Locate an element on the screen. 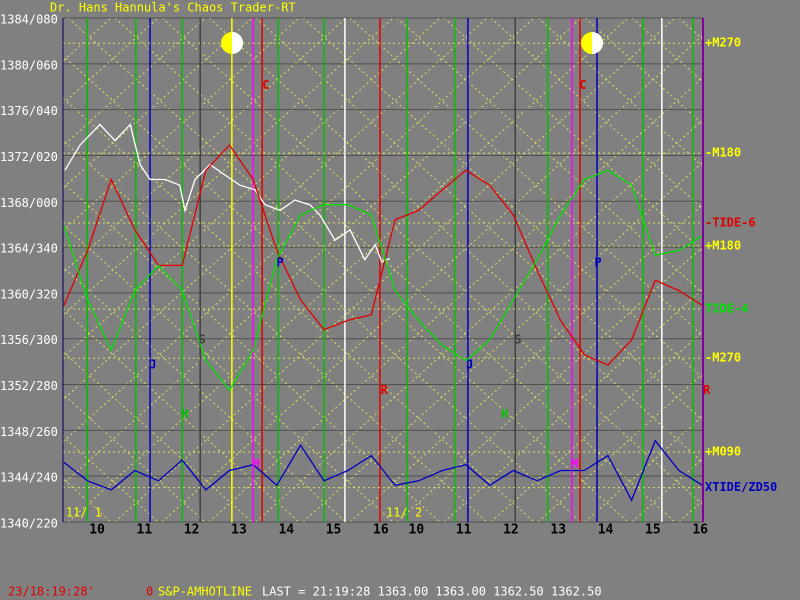 The width and height of the screenshot is (800, 600). right-label: +M090 is located at coordinates (723, 452).